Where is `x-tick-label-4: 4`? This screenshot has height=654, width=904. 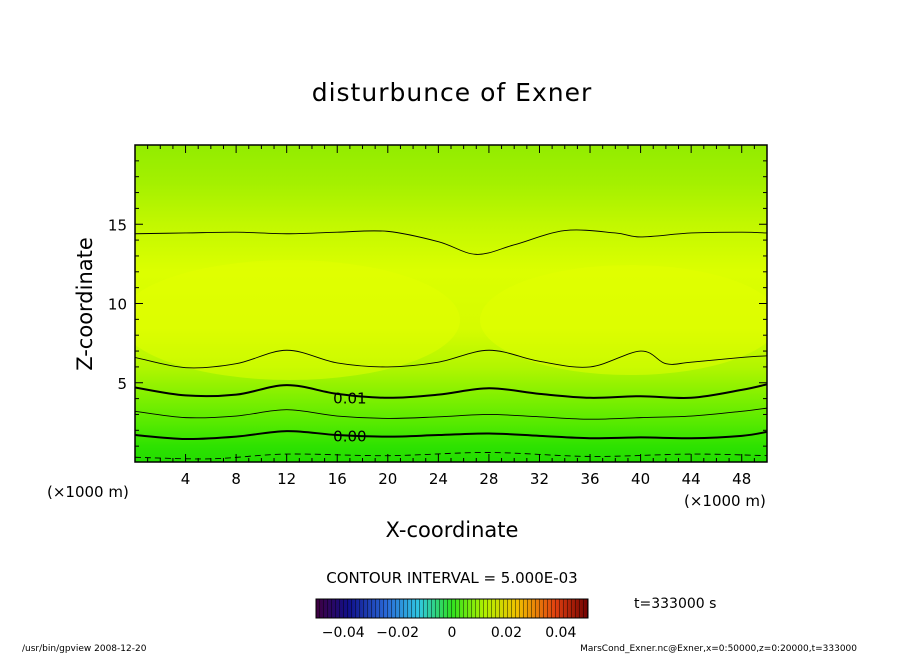
x-tick-label-4: 4 is located at coordinates (186, 479).